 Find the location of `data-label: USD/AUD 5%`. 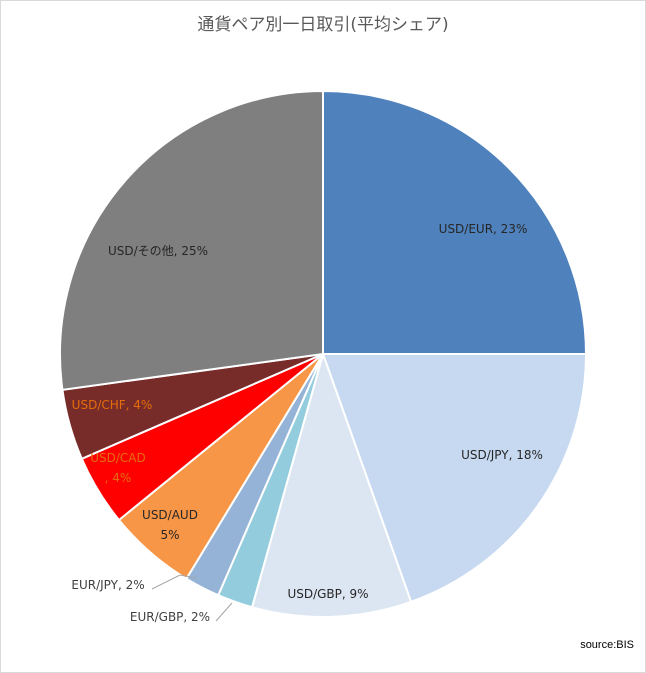

data-label: USD/AUD 5% is located at coordinates (170, 525).